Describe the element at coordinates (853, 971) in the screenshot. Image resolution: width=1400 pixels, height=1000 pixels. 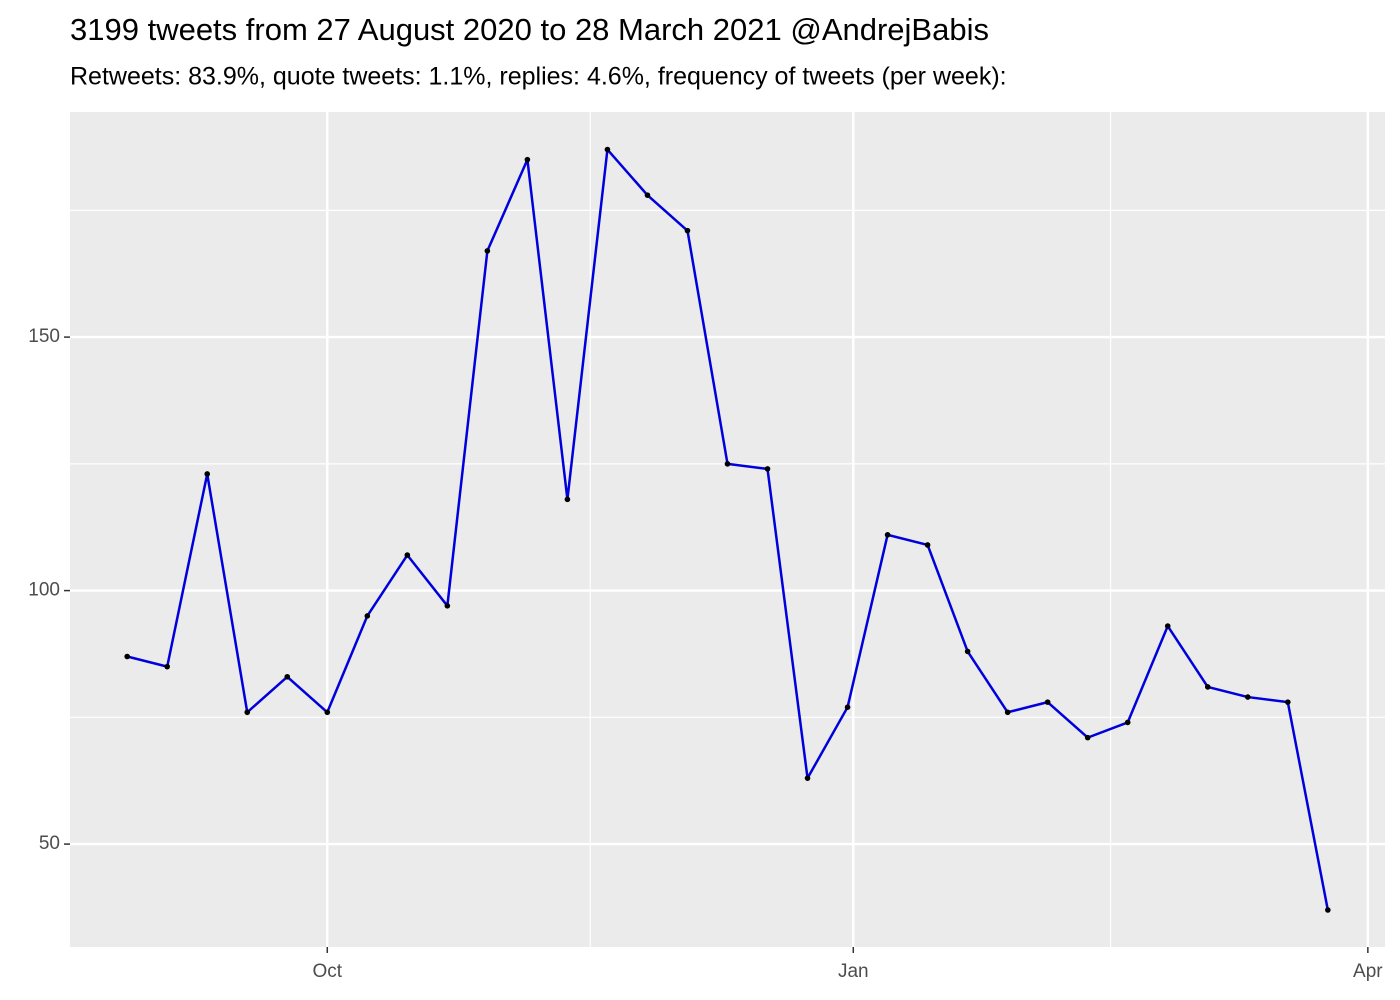
I see `x-tick-label: Jan` at that location.